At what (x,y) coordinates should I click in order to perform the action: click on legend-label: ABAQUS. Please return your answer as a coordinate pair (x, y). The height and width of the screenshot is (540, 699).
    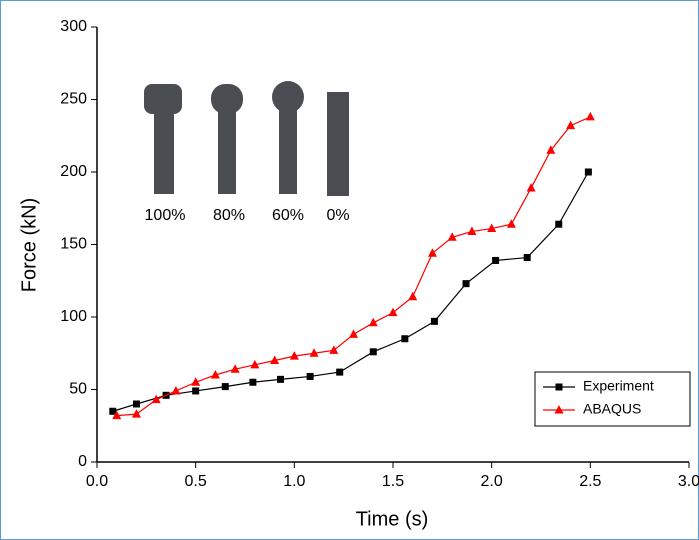
    Looking at the image, I should click on (612, 409).